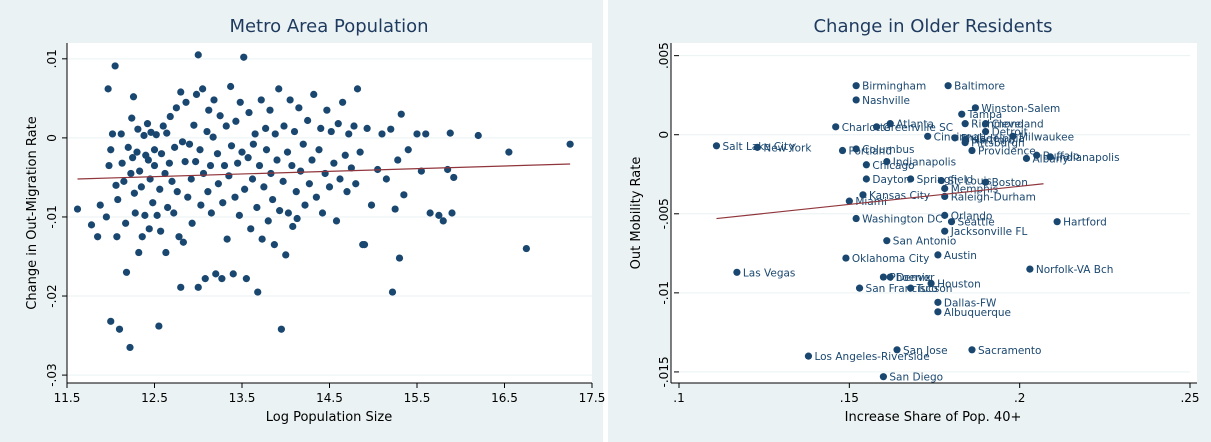 This screenshot has width=1211, height=442. I want to click on y-tick-label: -.03, so click(52, 374).